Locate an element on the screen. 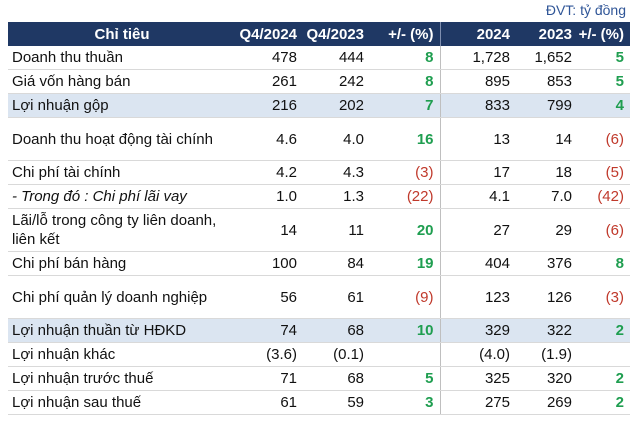  cell-2024: 275 is located at coordinates (477, 402).